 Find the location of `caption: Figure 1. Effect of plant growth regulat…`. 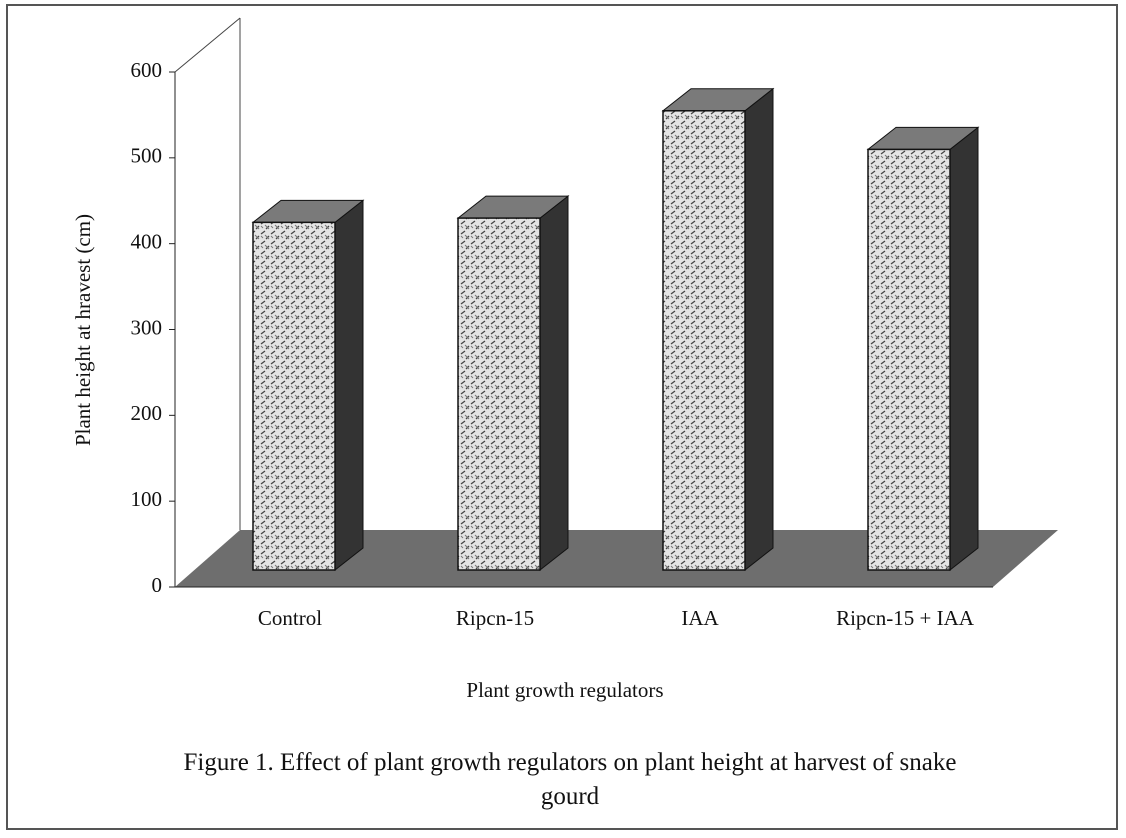

caption: Figure 1. Effect of plant growth regulat… is located at coordinates (570, 779).